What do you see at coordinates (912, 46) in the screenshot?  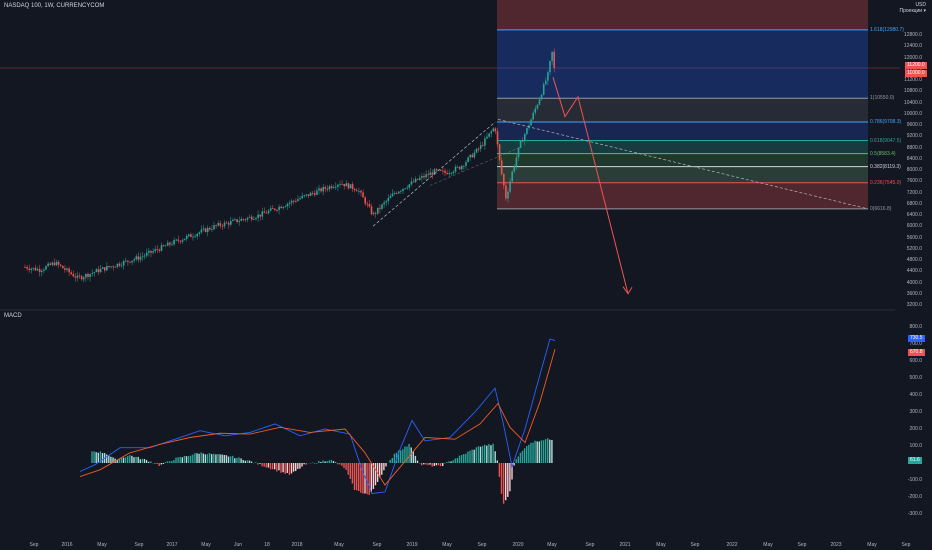 I see `price-tick: 12400.0` at bounding box center [912, 46].